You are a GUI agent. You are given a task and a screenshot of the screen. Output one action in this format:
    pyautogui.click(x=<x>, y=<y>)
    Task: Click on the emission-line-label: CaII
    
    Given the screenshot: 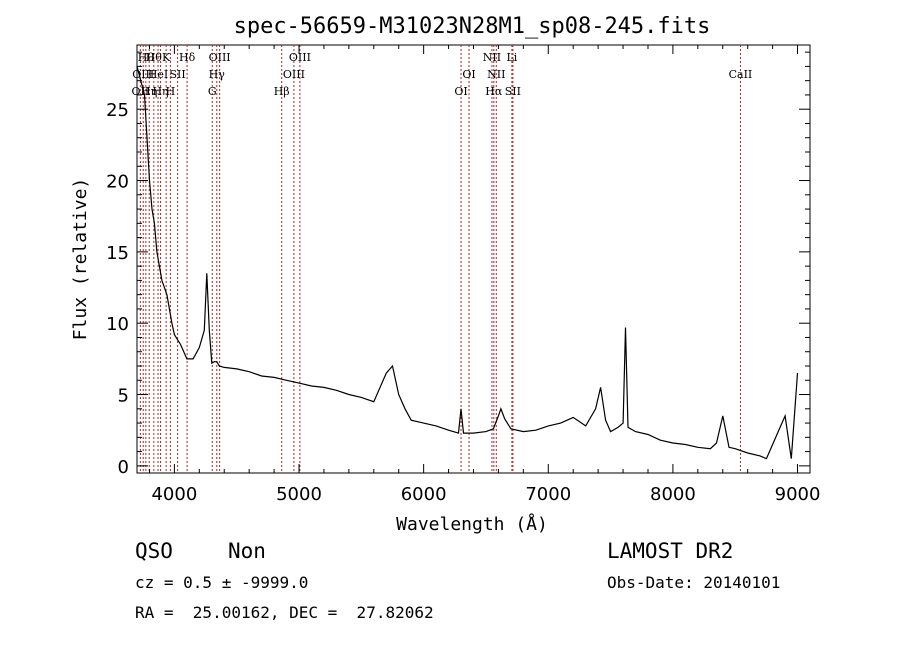 What is the action you would take?
    pyautogui.click(x=741, y=74)
    